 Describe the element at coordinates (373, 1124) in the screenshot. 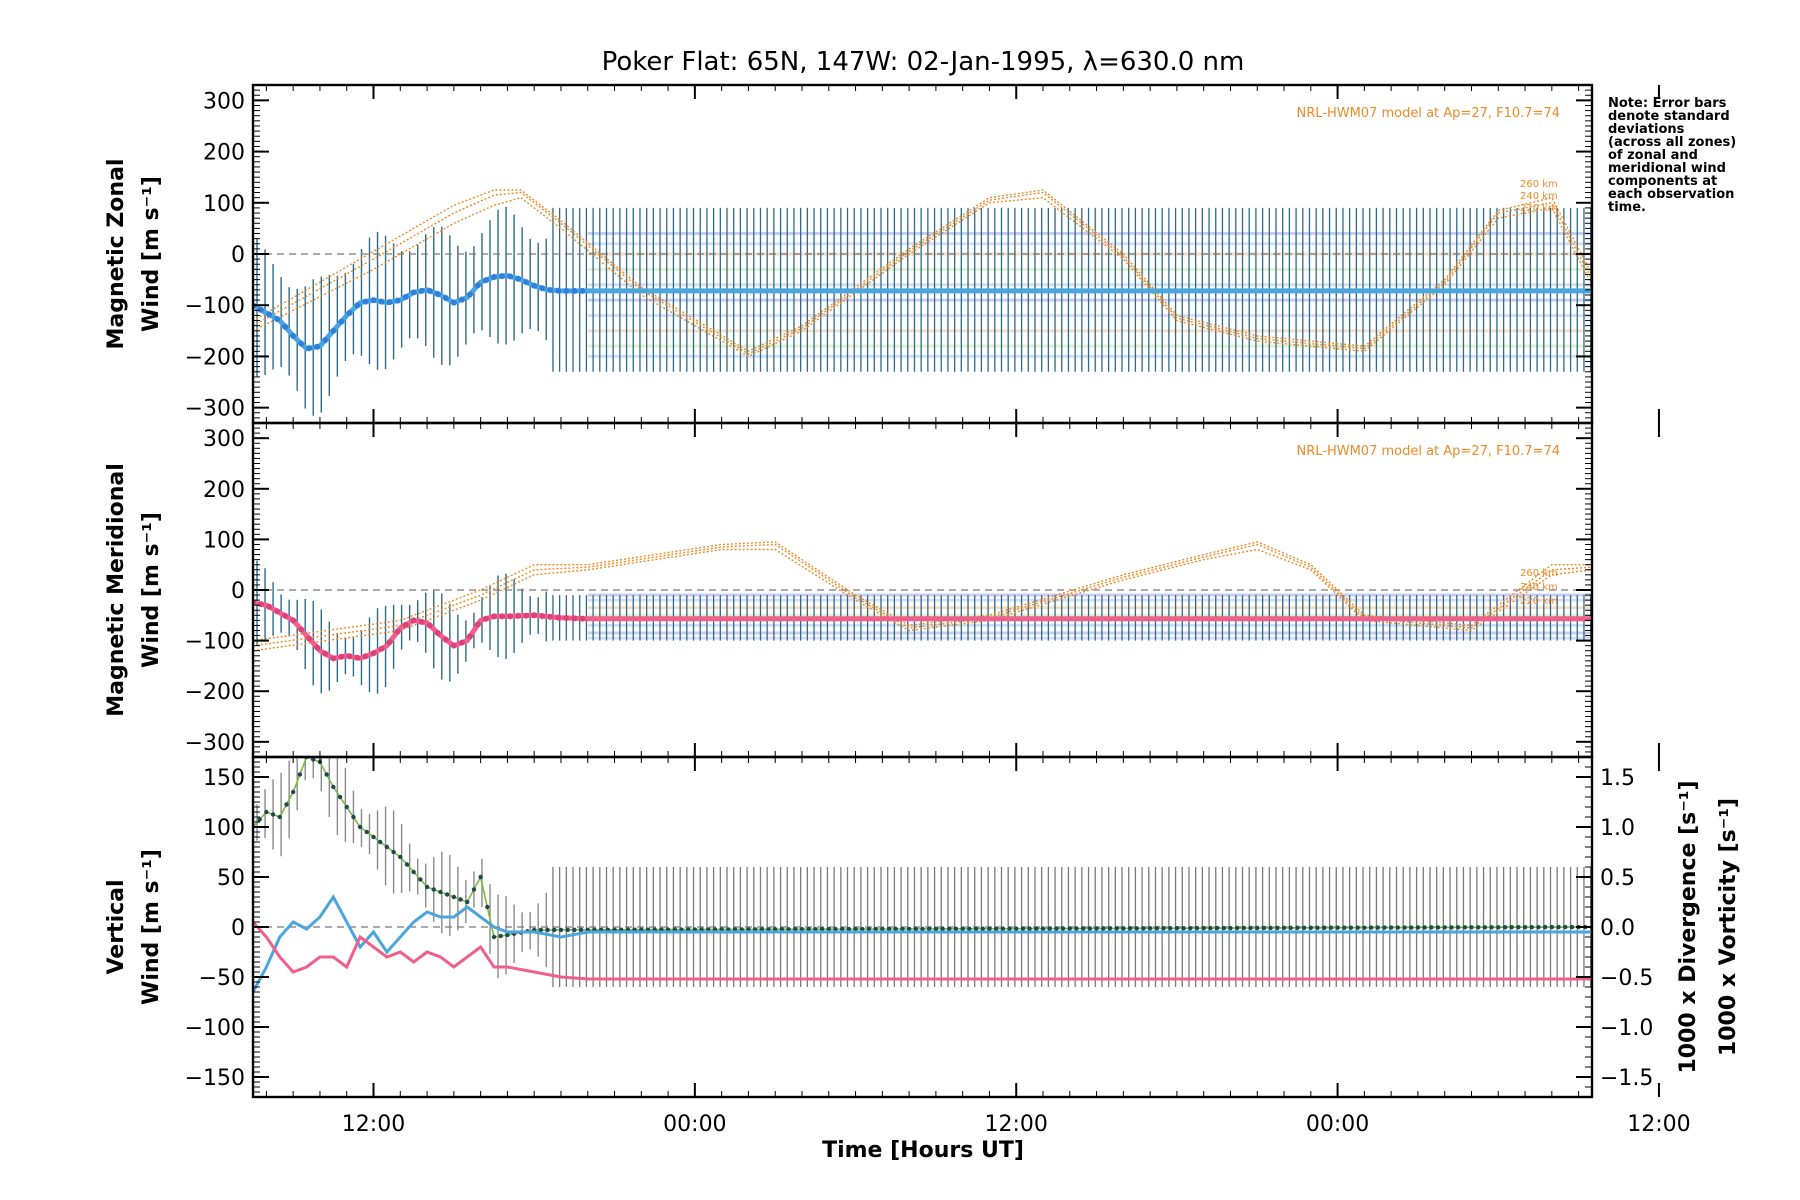

I see `x-tick-label: 12:00` at that location.